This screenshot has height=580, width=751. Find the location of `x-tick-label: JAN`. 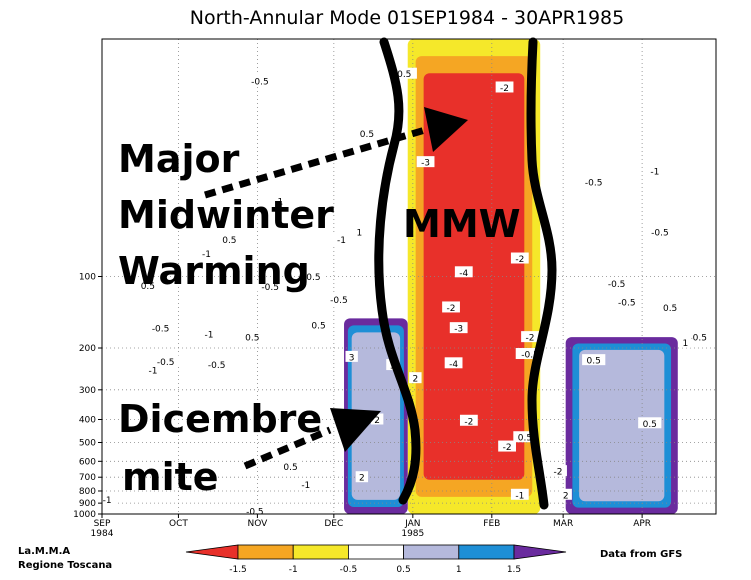

x-tick-label: JAN is located at coordinates (412, 524).